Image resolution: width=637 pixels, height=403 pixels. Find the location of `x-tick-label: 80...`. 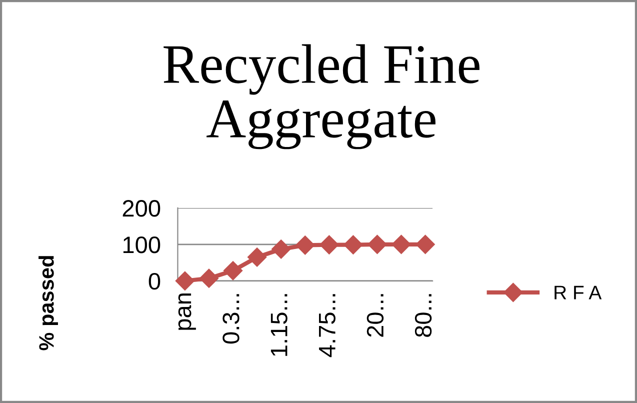

x-tick-label: 80... is located at coordinates (423, 315).